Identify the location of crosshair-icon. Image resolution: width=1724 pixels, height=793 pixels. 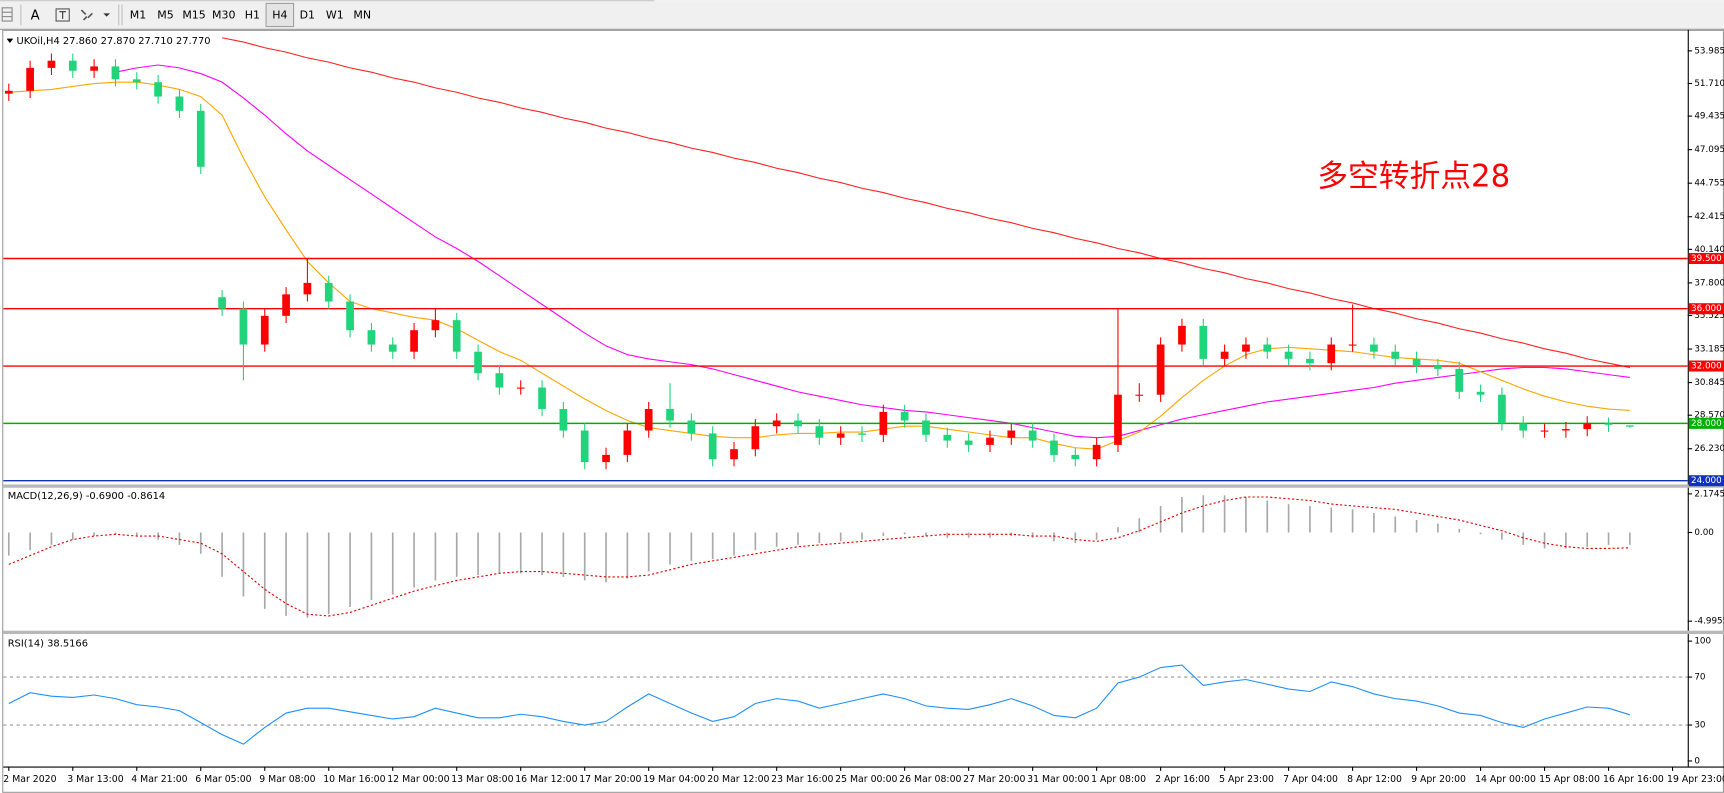
(7, 14).